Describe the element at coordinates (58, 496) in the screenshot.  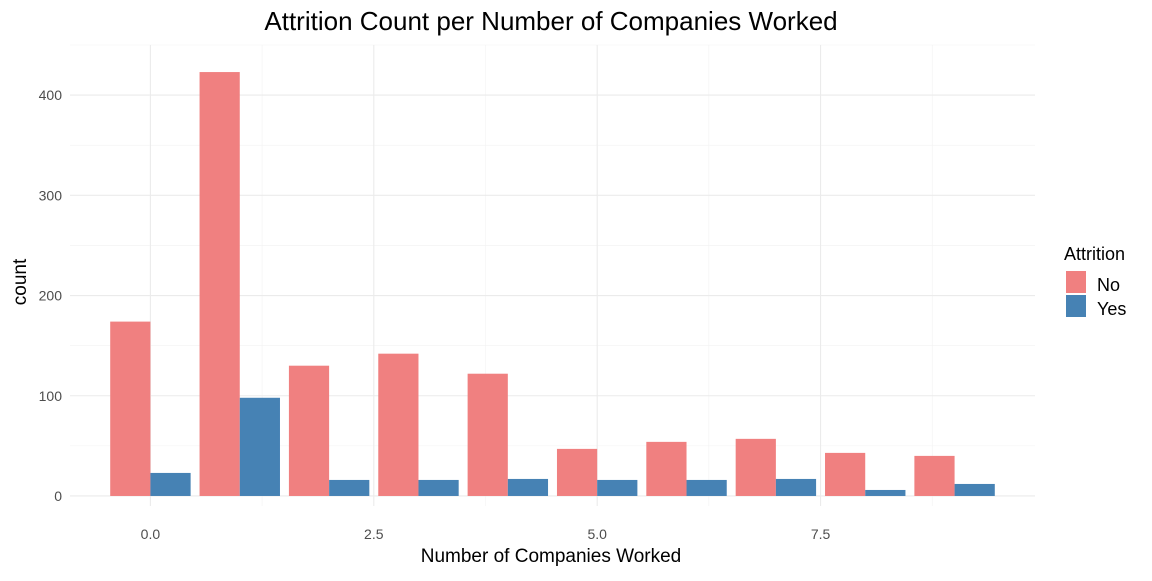
I see `y-tick-label: 0` at that location.